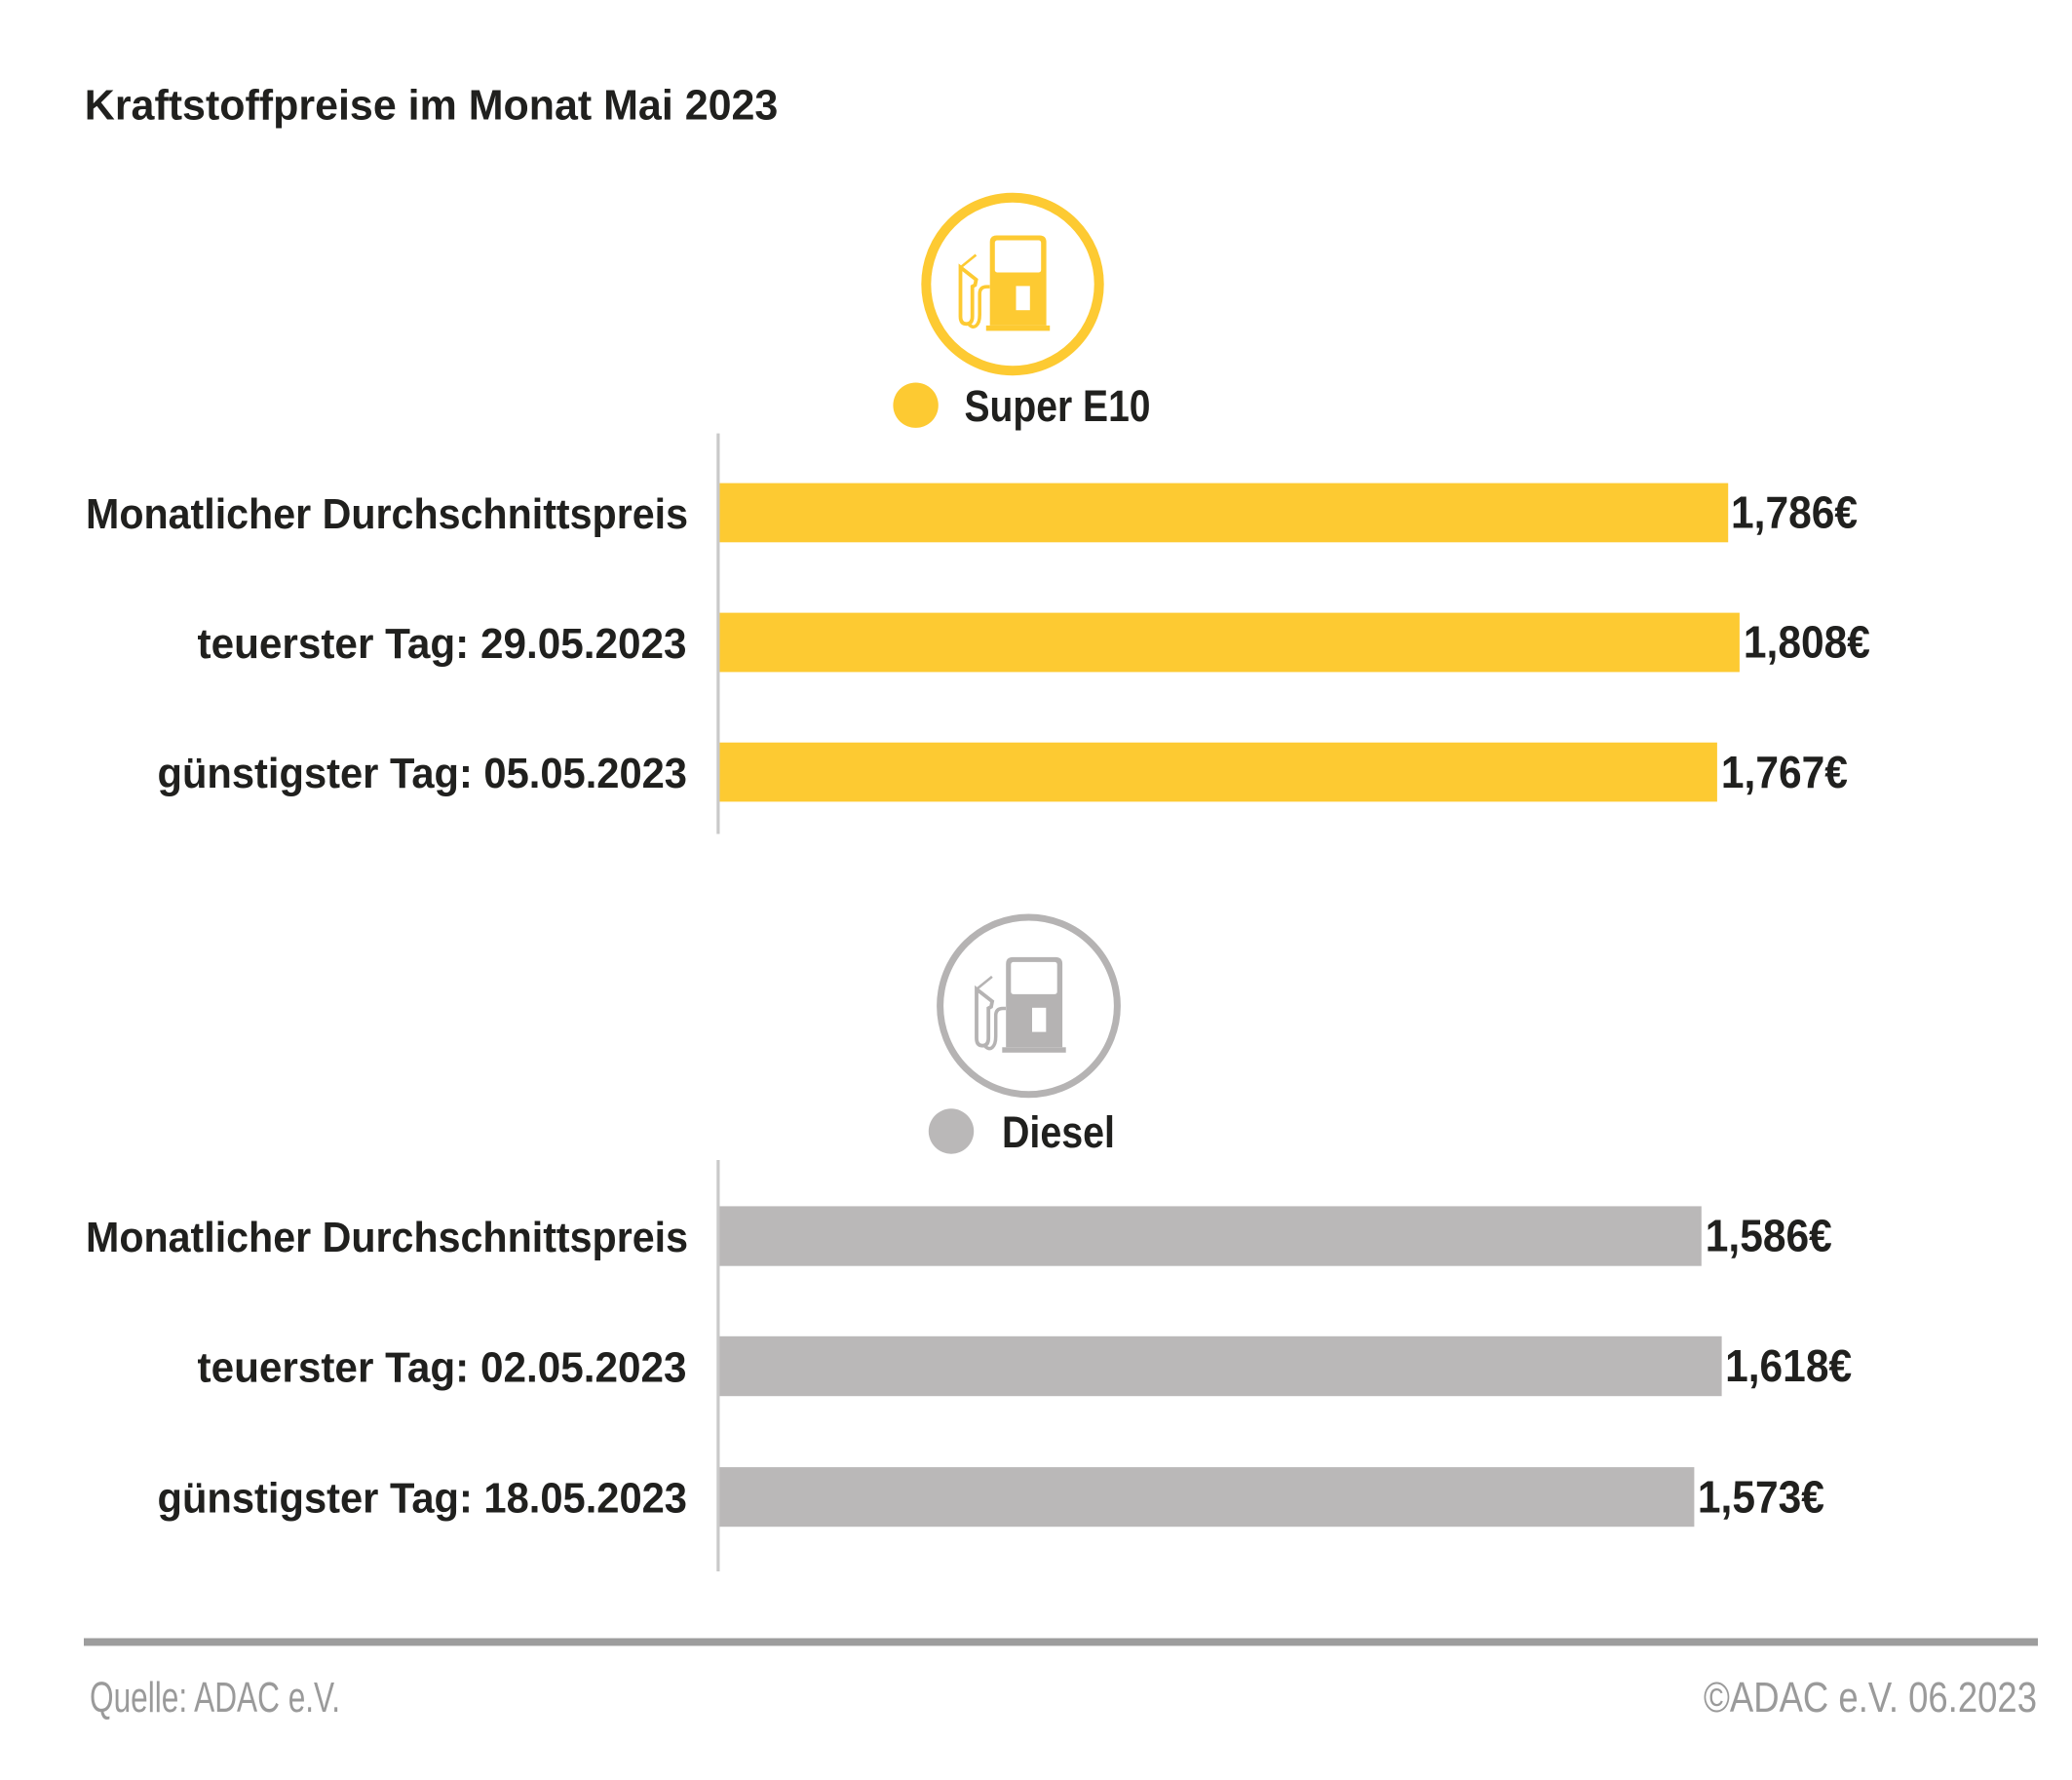  I want to click on svg-text: 1,767€, so click(1784, 772).